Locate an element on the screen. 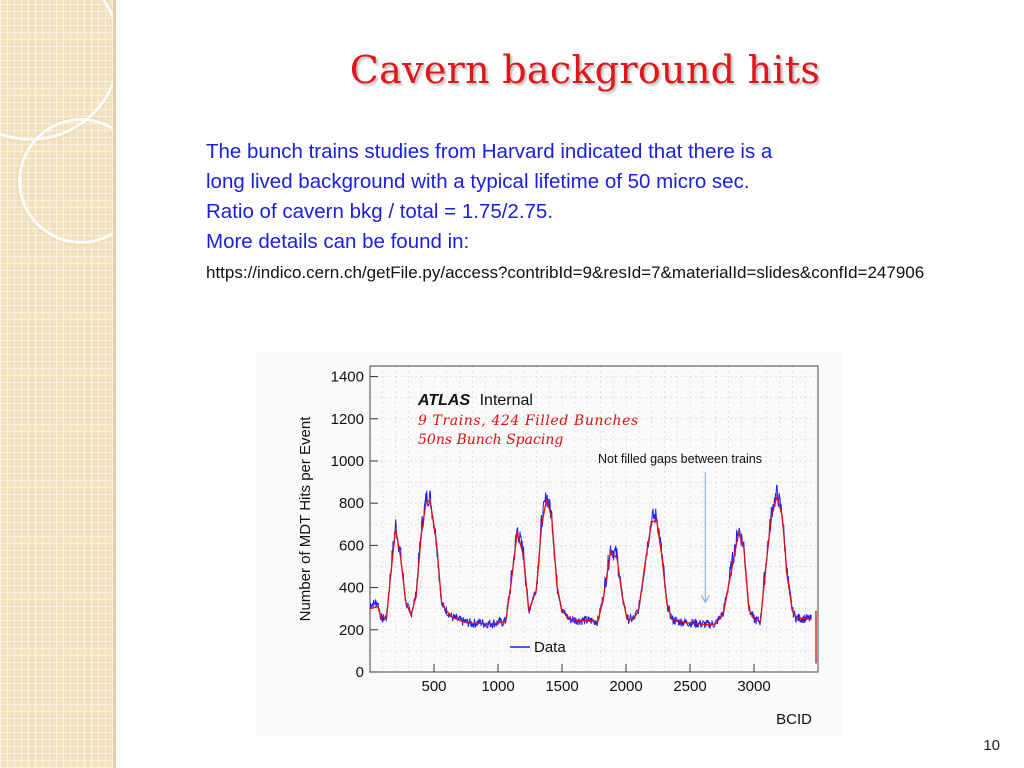 Image resolution: width=1024 pixels, height=768 pixels. y-tick-label: 600 is located at coordinates (351, 545).